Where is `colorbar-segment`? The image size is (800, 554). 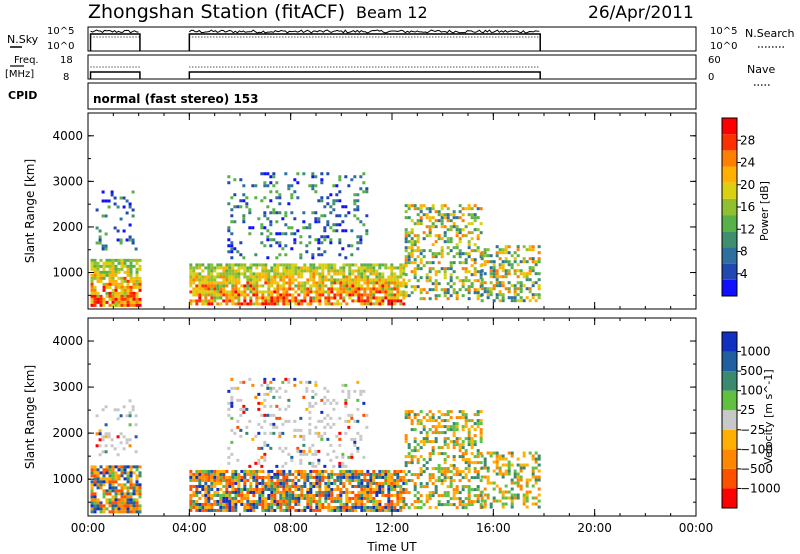 colorbar-segment is located at coordinates (729, 255).